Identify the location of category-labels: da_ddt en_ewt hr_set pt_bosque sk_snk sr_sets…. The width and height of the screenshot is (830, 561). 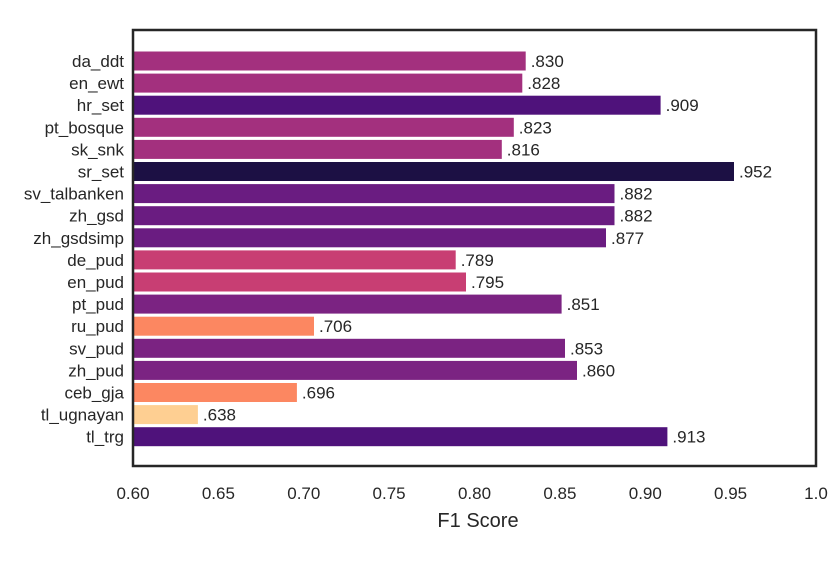
(74, 249).